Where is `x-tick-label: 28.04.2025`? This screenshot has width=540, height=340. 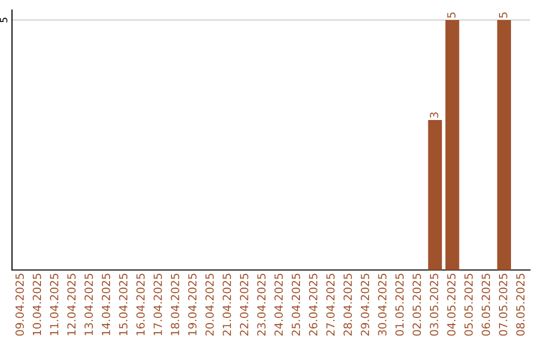 x-tick-label: 28.04.2025 is located at coordinates (348, 305).